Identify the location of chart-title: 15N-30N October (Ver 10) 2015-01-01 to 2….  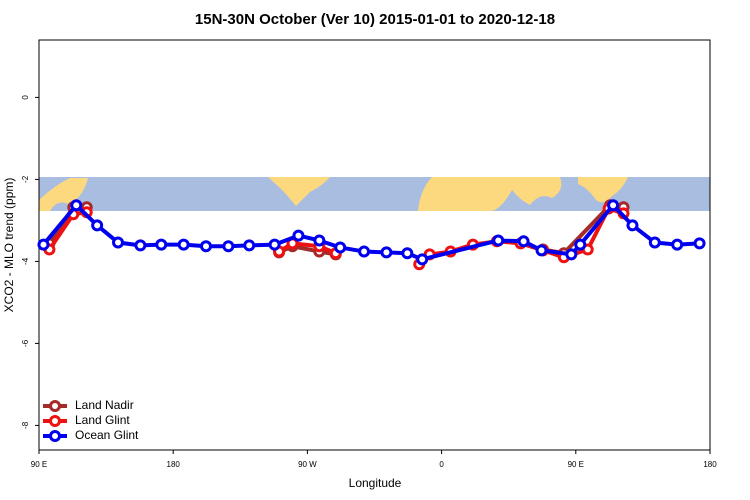
(375, 19).